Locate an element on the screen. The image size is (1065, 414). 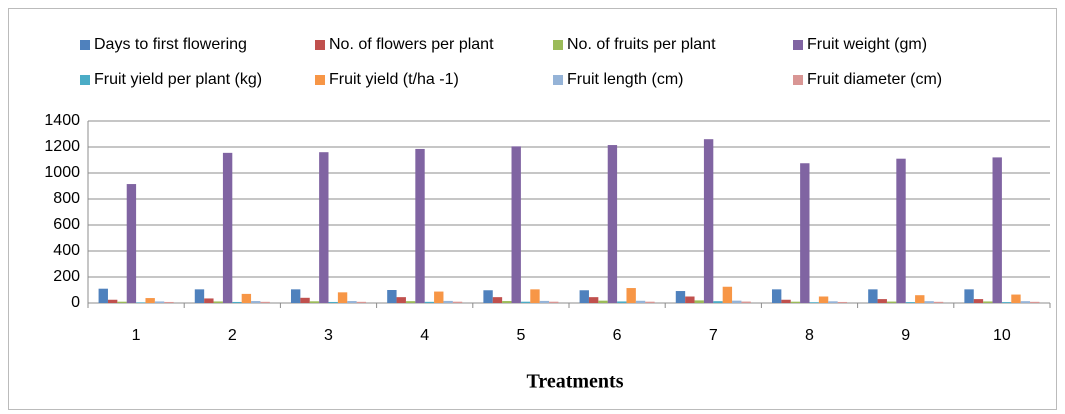
legend-label: No. of flowers per plant is located at coordinates (411, 44).